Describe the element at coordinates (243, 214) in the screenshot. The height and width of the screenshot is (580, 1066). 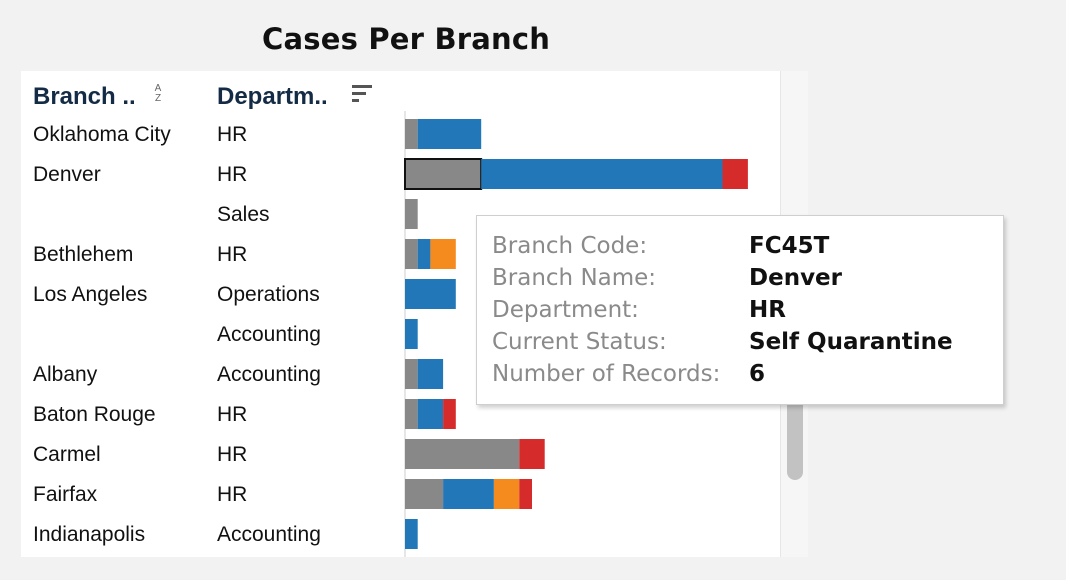
I see `department-label: Sales` at that location.